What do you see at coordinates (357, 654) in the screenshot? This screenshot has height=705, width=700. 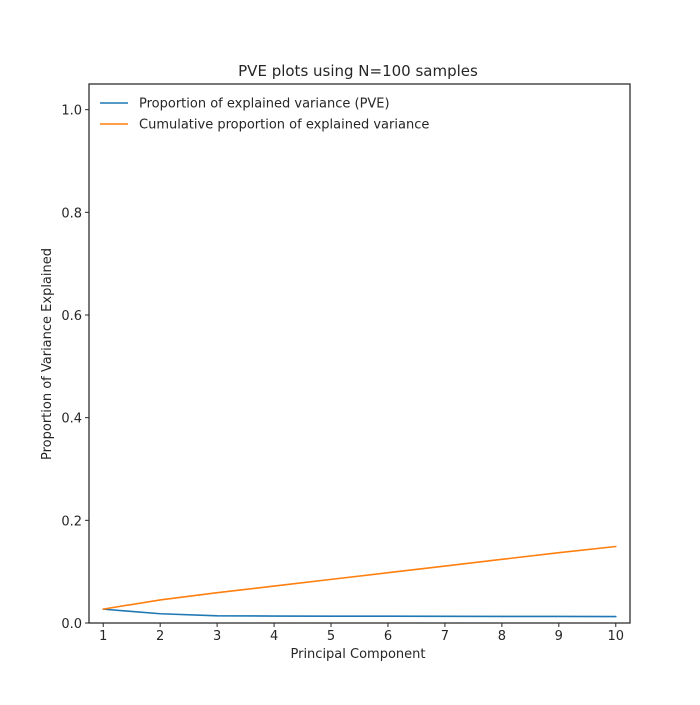 I see `x-axis-label: Principal Component` at bounding box center [357, 654].